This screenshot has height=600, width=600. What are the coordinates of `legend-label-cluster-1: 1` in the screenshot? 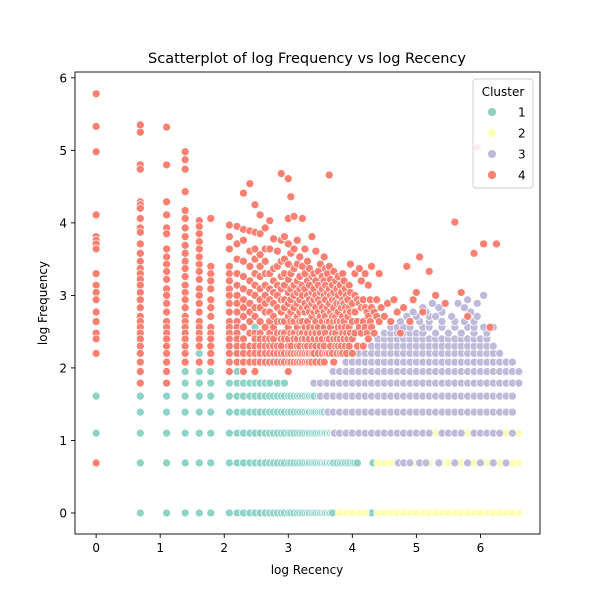 It's located at (522, 113).